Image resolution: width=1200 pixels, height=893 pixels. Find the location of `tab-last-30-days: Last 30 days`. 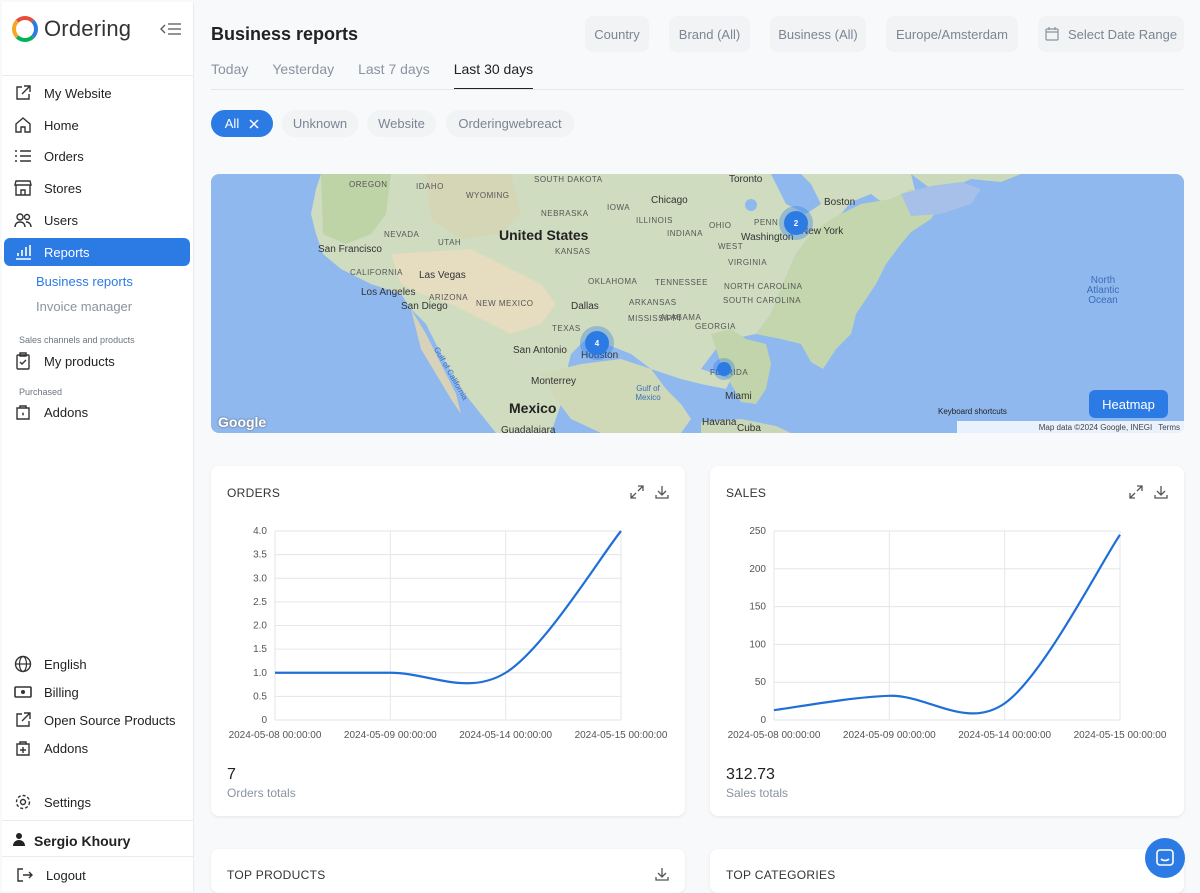

tab-last-30-days: Last 30 days is located at coordinates (493, 75).